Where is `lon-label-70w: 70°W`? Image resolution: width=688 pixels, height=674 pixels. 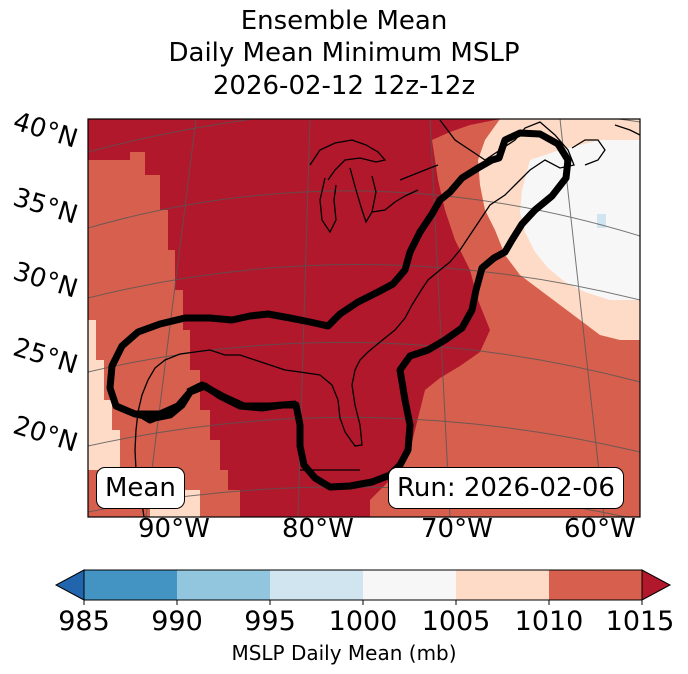 lon-label-70w: 70°W is located at coordinates (457, 529).